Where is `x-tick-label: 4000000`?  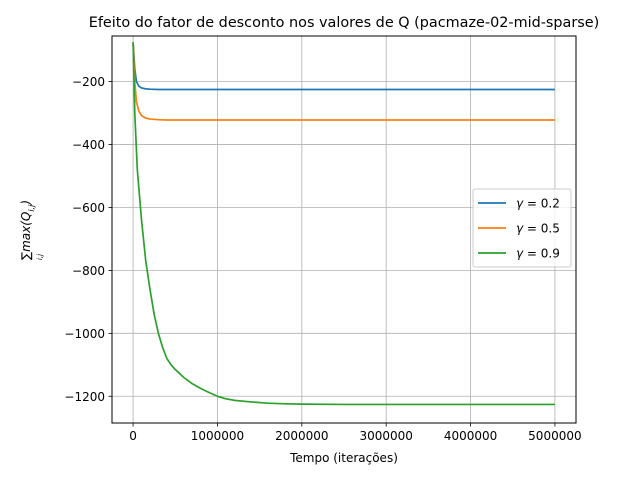
x-tick-label: 4000000 is located at coordinates (470, 436).